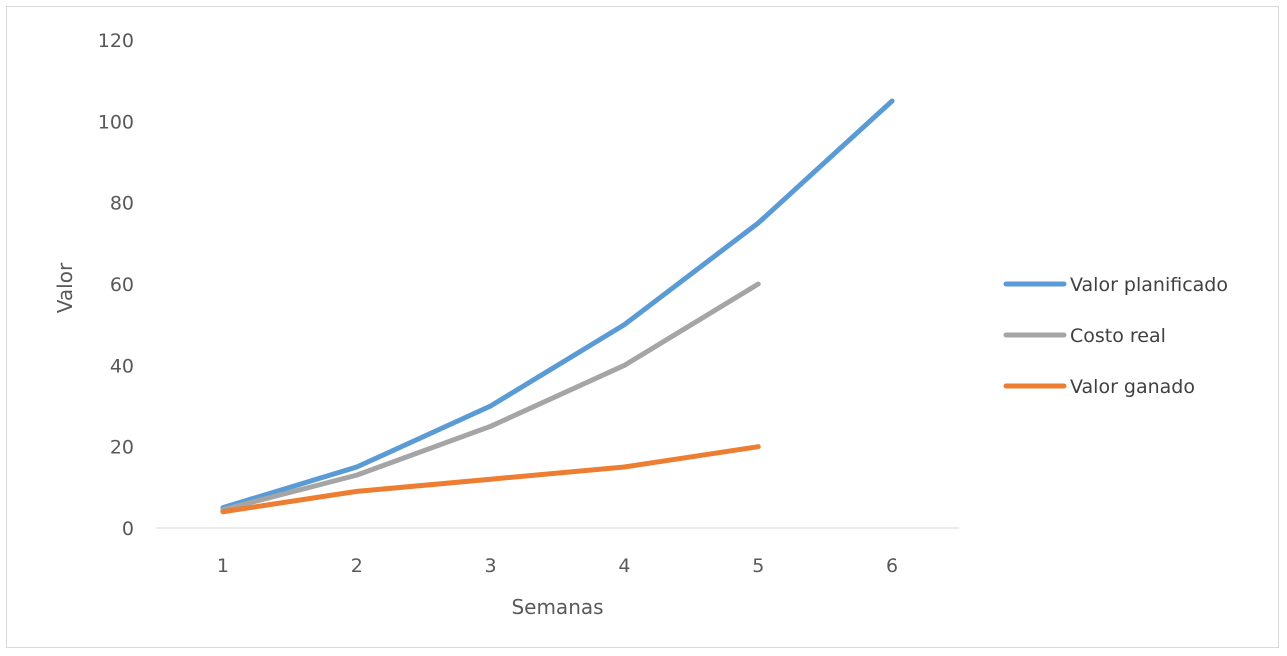 The height and width of the screenshot is (656, 1287). I want to click on legend-label-1: Valor planificado, so click(1149, 285).